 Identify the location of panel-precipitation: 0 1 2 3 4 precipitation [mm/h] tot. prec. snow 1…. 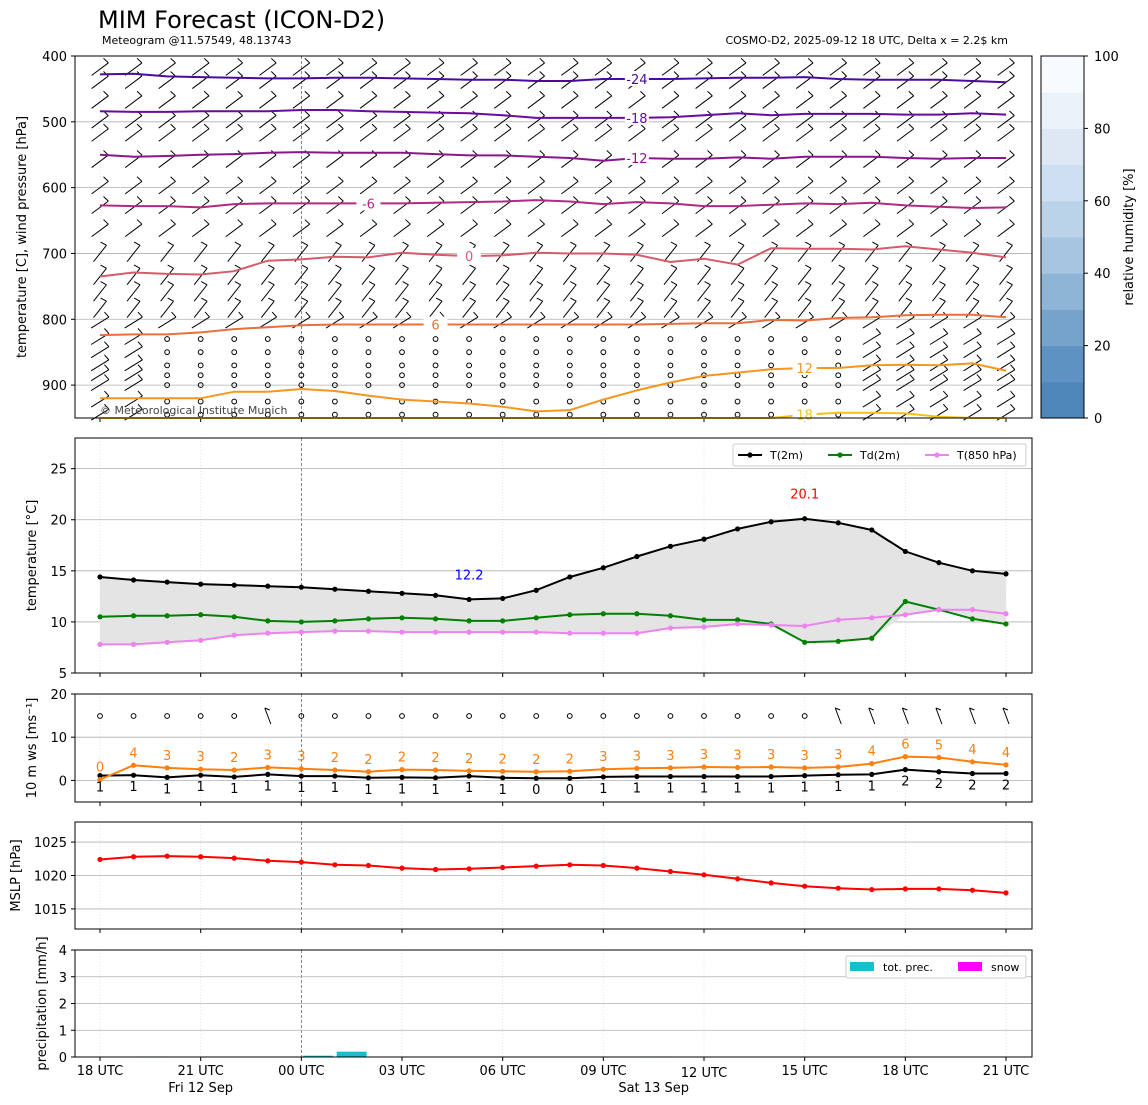
(534, 1016).